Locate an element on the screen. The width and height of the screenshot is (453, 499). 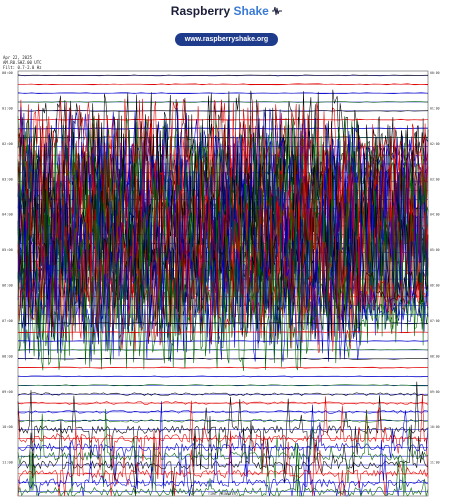
brand-main: Raspberry is located at coordinates (200, 11).